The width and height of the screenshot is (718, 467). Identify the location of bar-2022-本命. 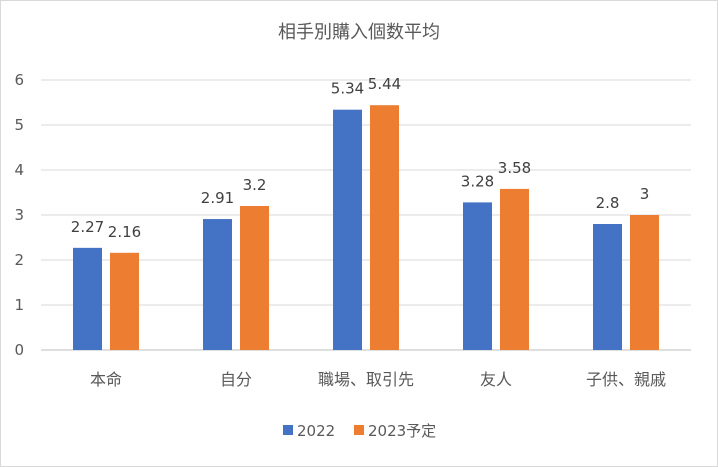
(87, 298).